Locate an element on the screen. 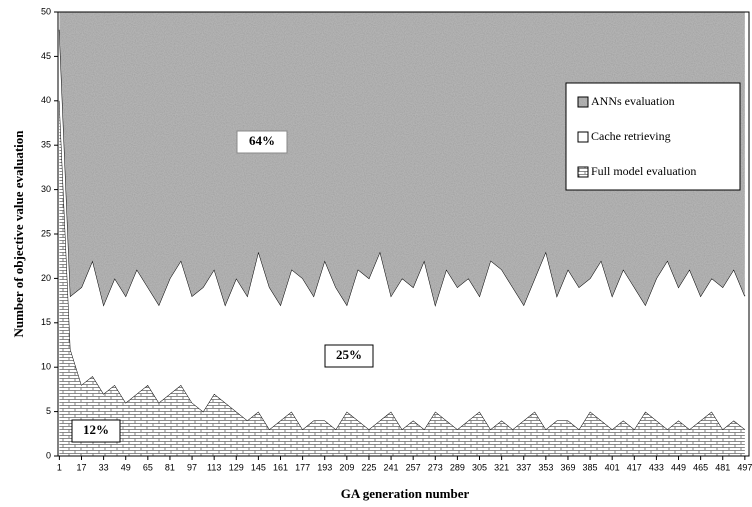 This screenshot has height=507, width=752. x-tick-label: 209 is located at coordinates (346, 467).